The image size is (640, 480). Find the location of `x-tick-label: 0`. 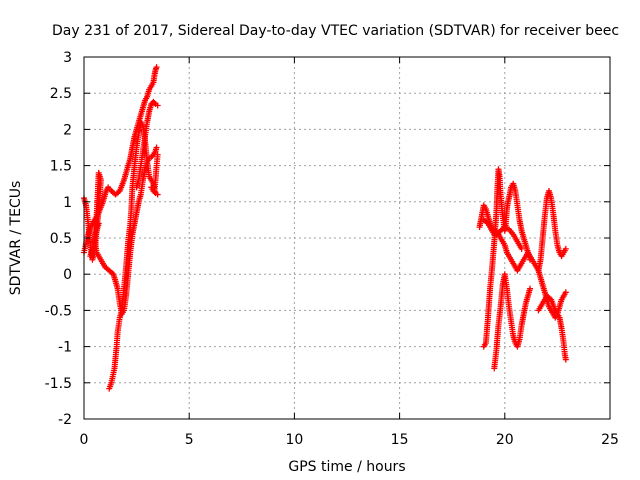

x-tick-label: 0 is located at coordinates (84, 440).